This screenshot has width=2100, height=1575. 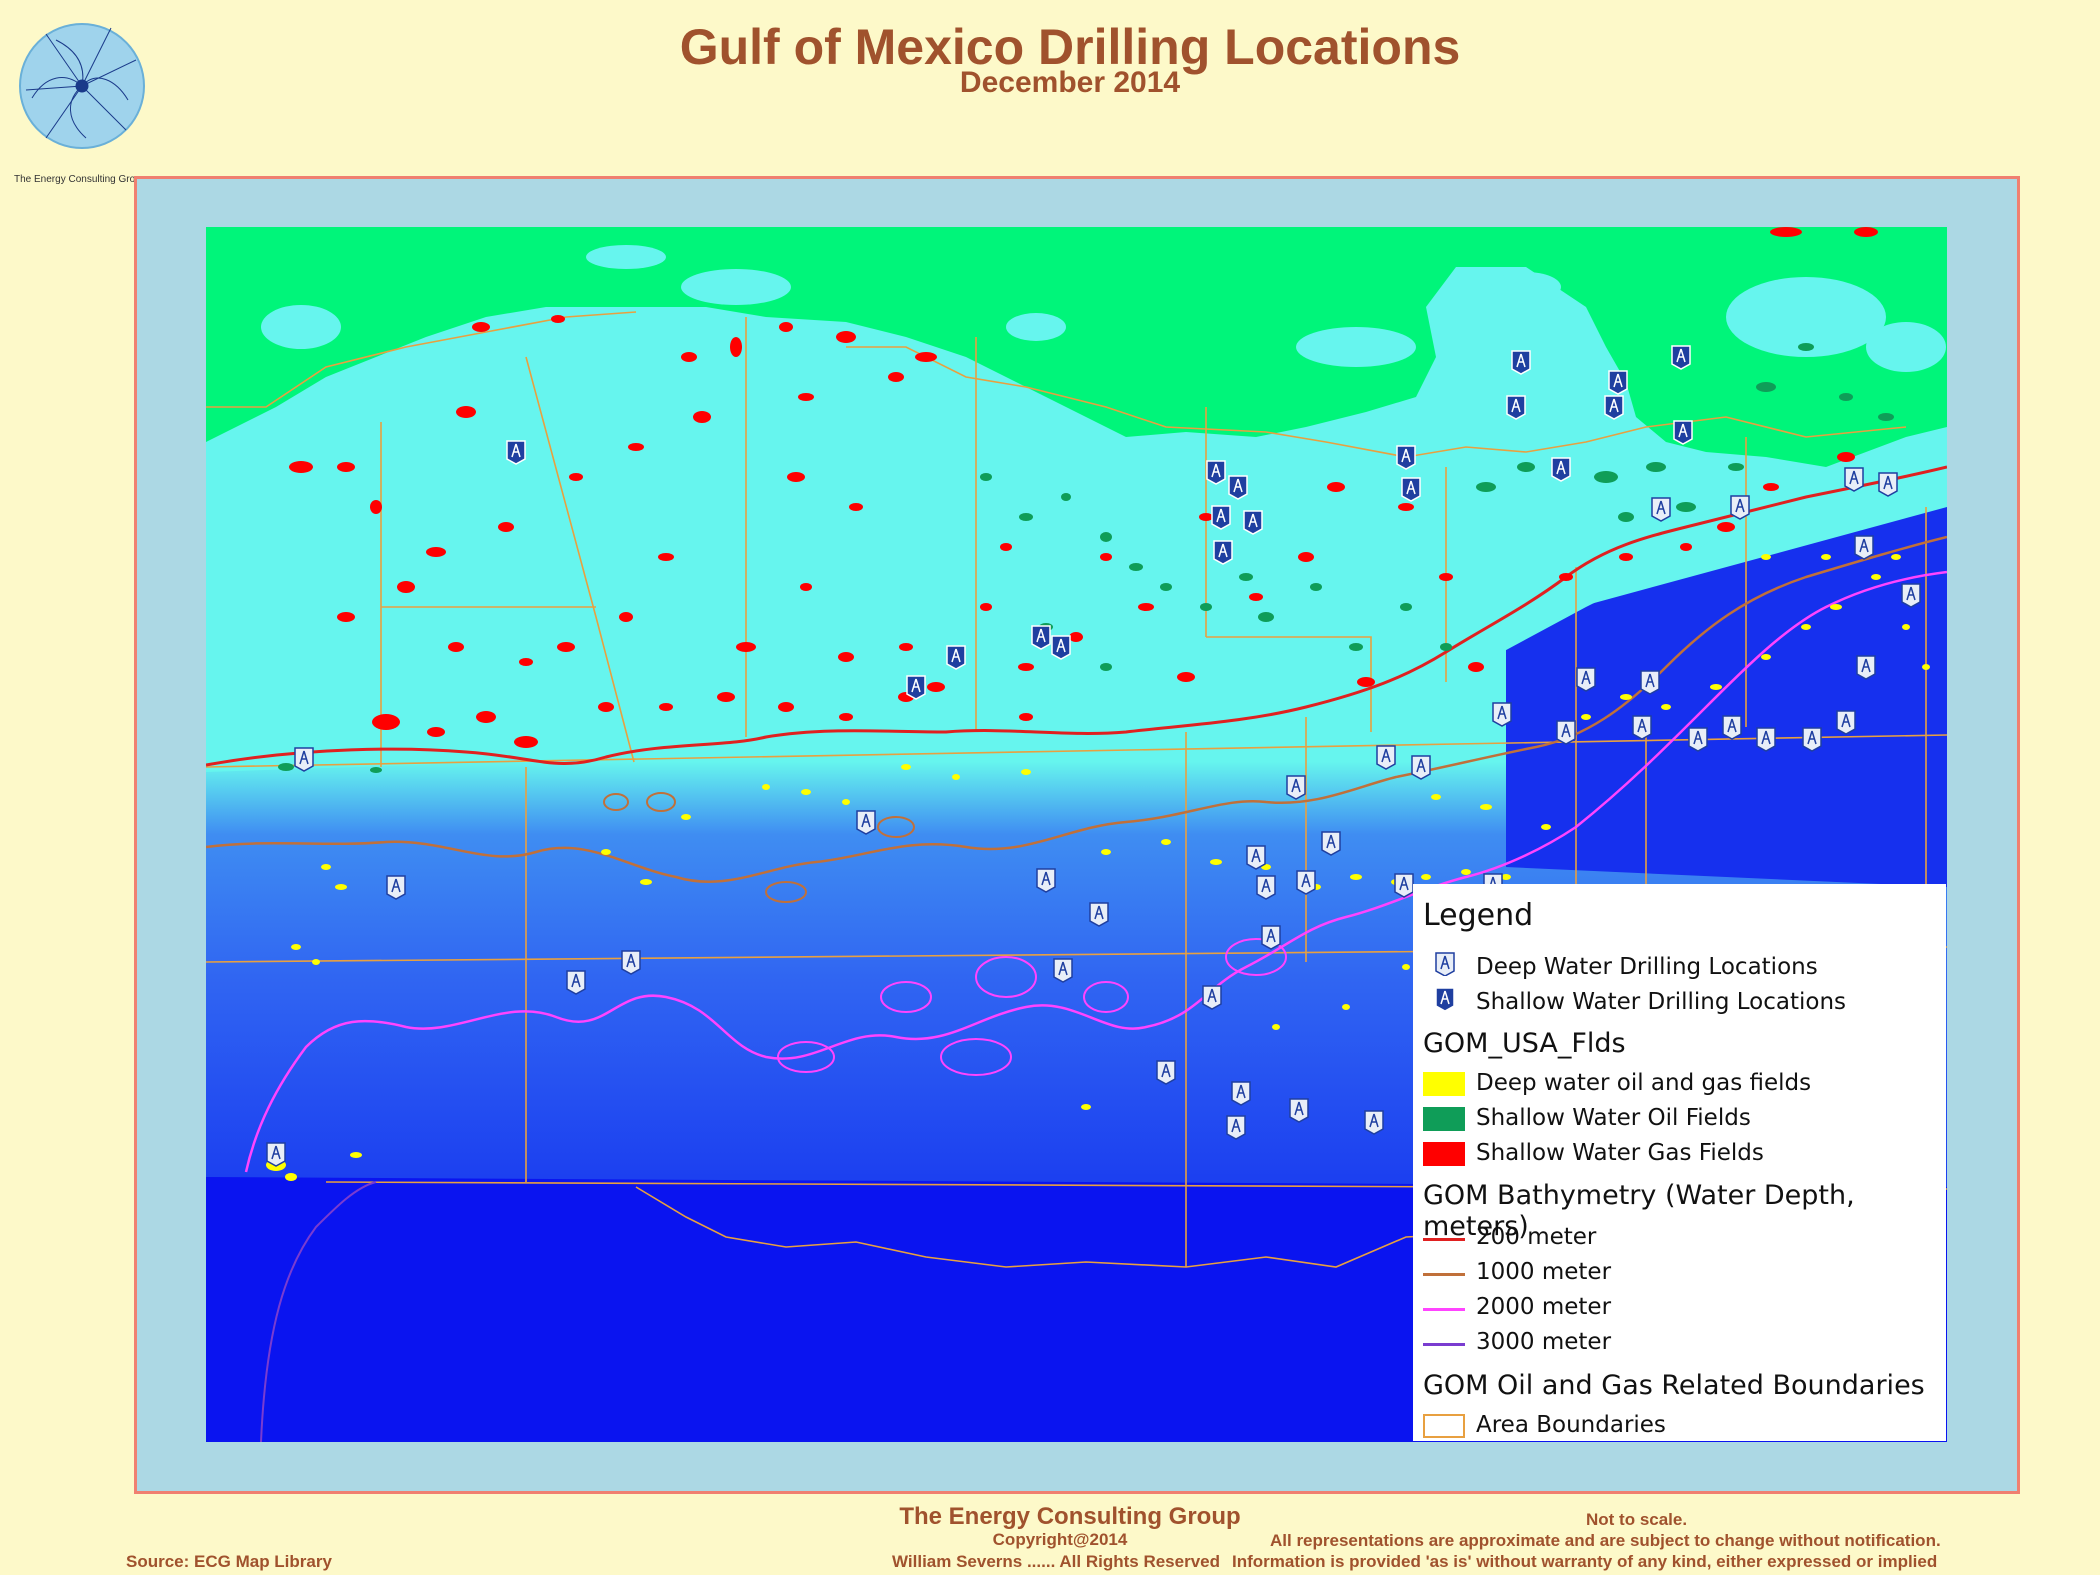 What do you see at coordinates (1444, 1119) in the screenshot?
I see `swatch-shallow-oil` at bounding box center [1444, 1119].